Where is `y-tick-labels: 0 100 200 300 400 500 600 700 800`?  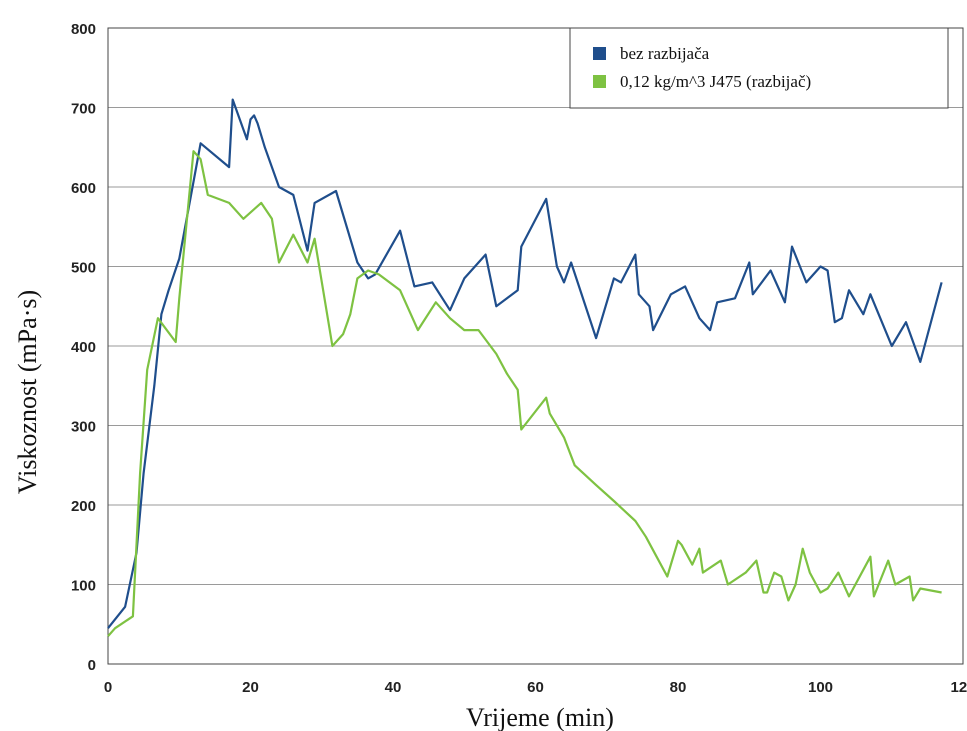 y-tick-labels: 0 100 200 300 400 500 600 700 800 is located at coordinates (83, 347).